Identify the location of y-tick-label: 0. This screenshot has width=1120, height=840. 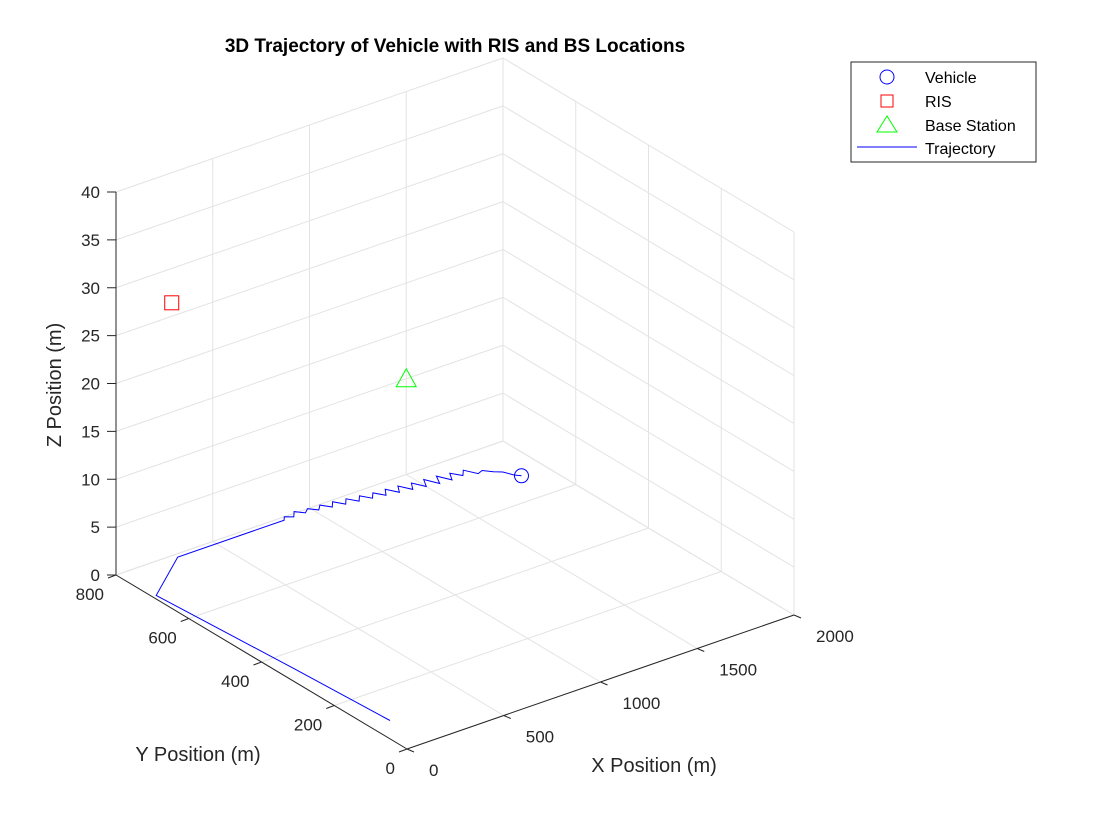
(390, 768).